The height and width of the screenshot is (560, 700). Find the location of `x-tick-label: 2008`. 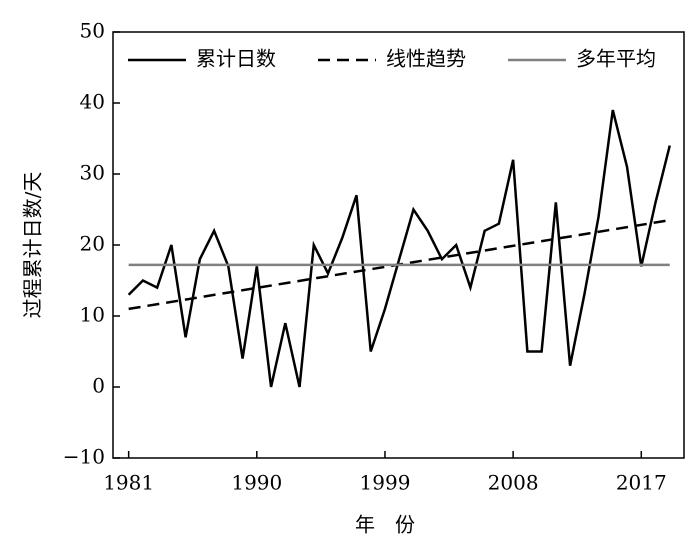

x-tick-label: 2008 is located at coordinates (513, 483).